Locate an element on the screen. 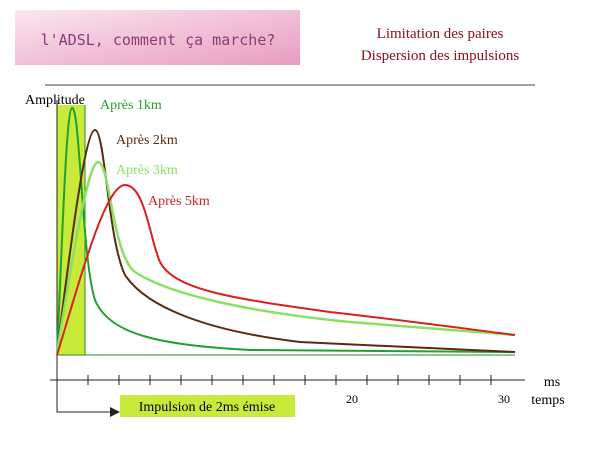  x-axis-label: ms is located at coordinates (552, 382).